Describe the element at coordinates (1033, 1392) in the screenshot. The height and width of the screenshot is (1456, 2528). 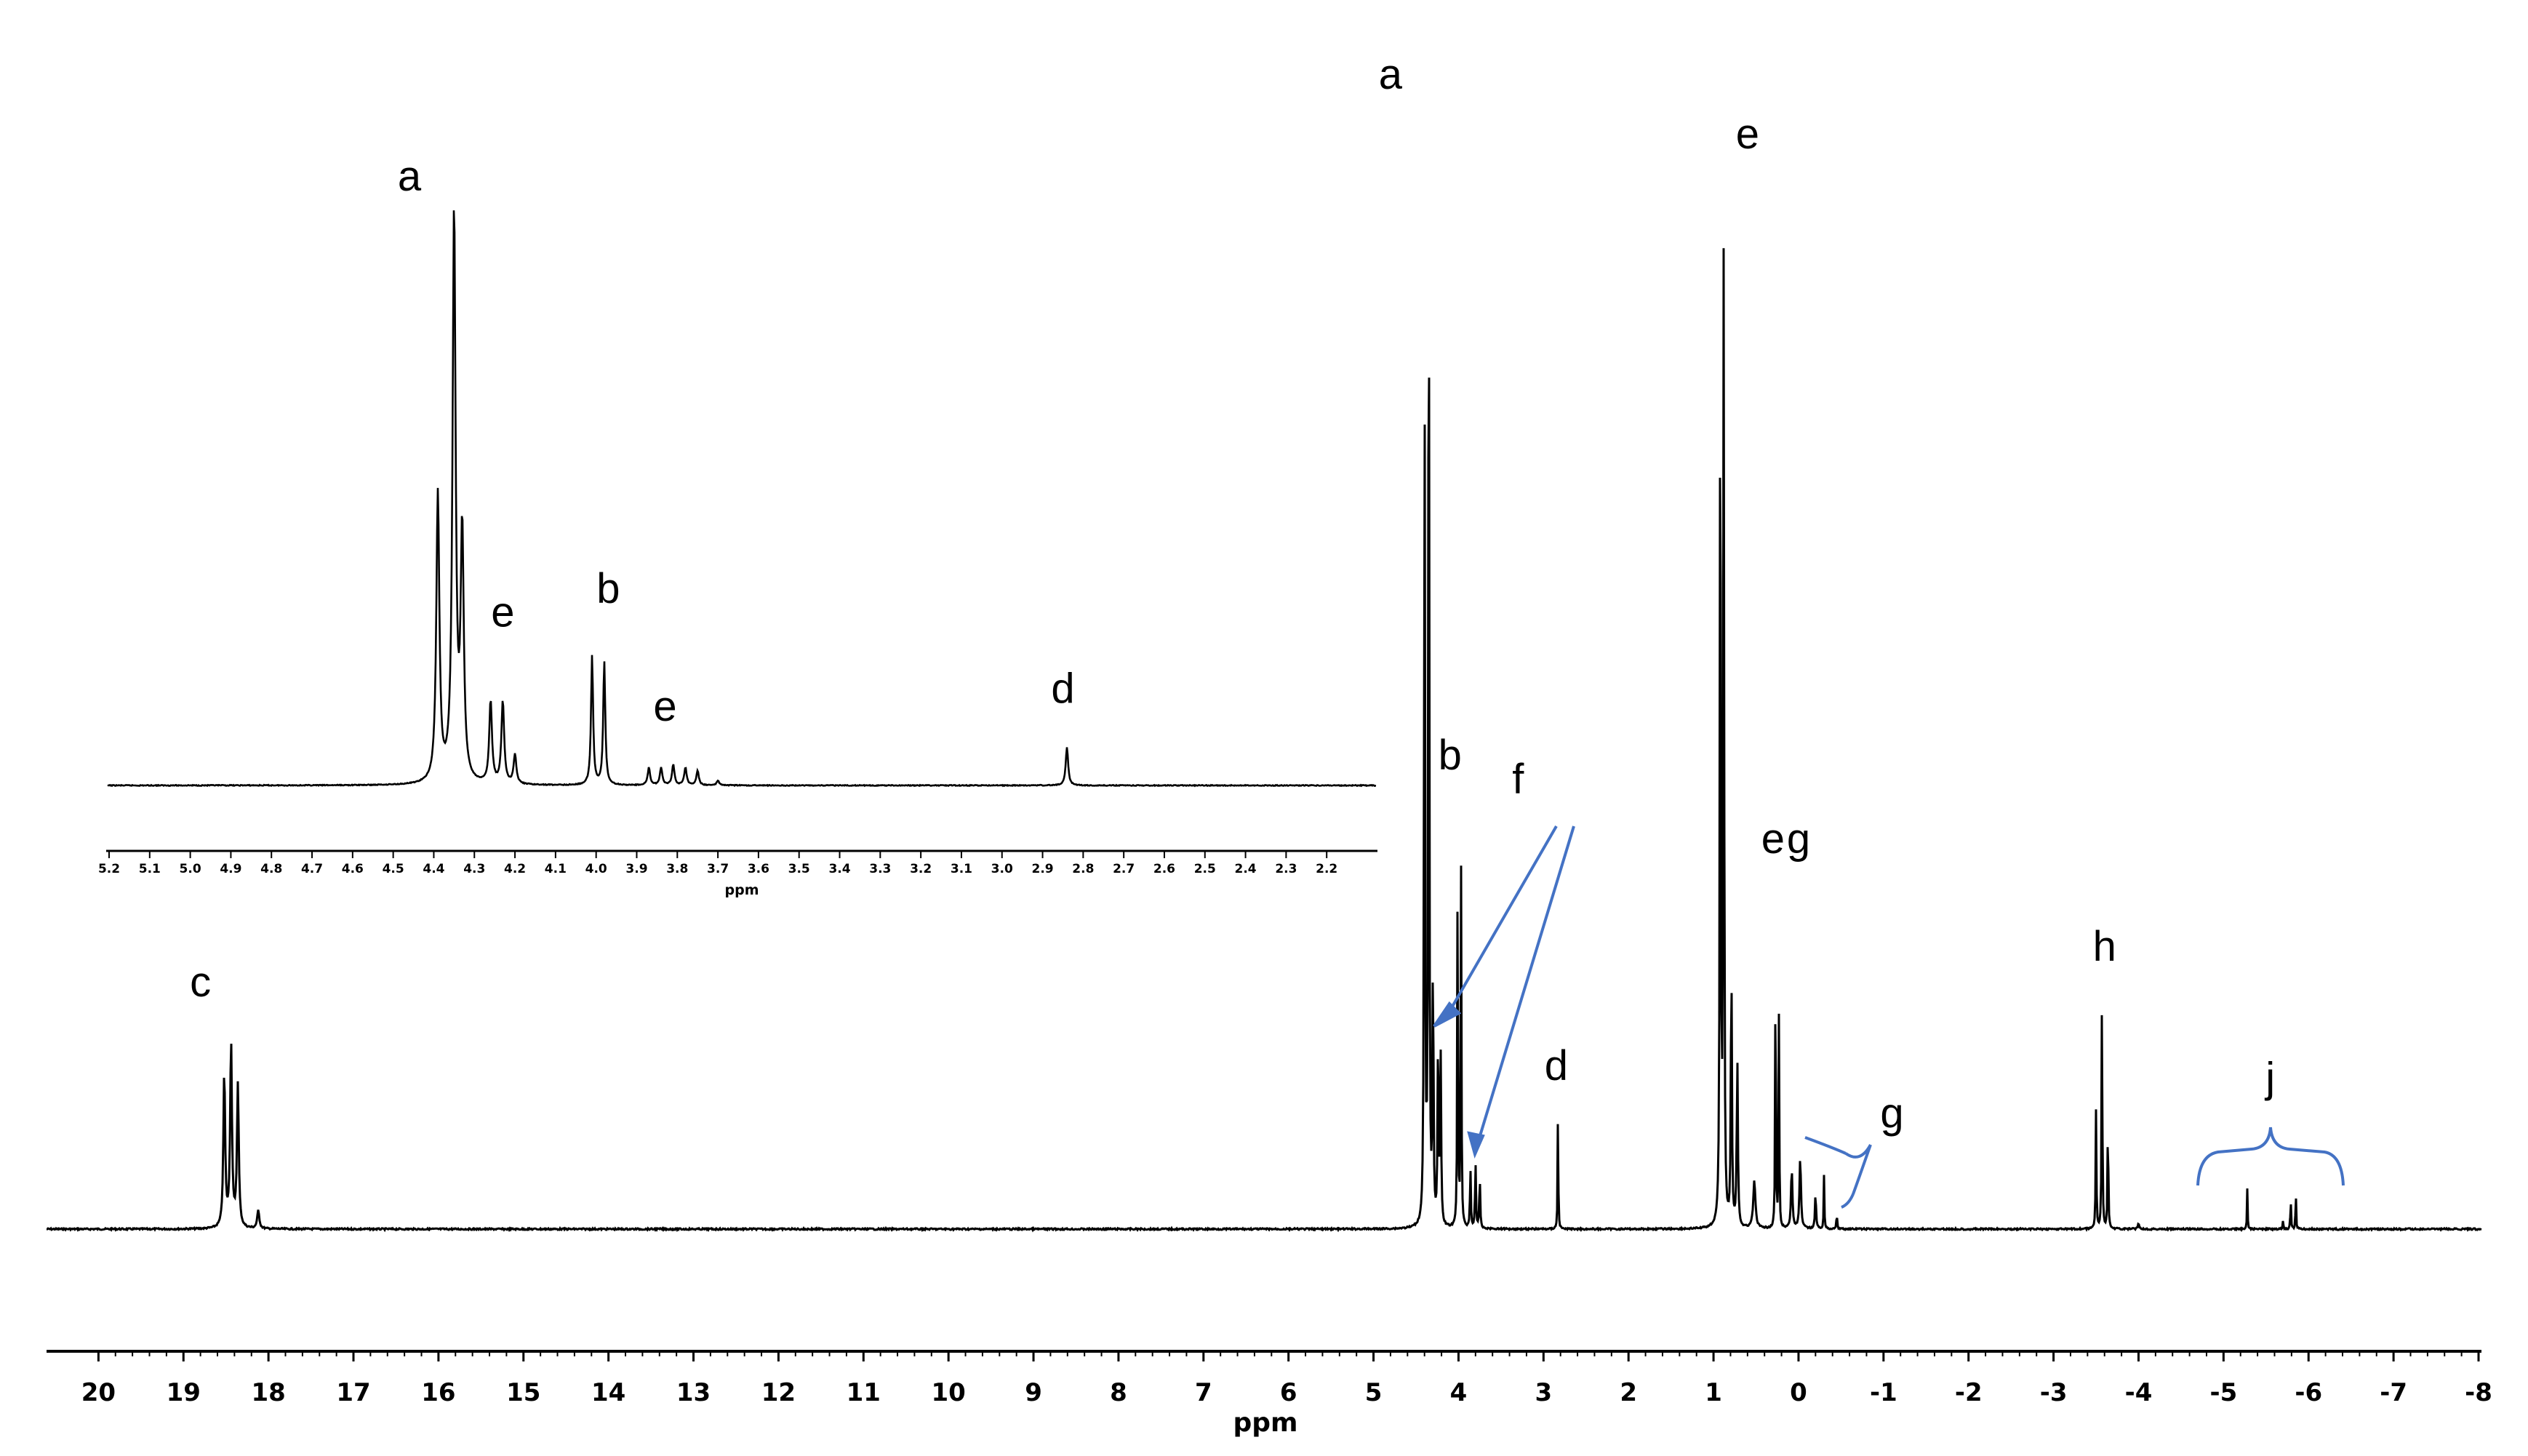
I see `main-x-tick-label: 9` at that location.